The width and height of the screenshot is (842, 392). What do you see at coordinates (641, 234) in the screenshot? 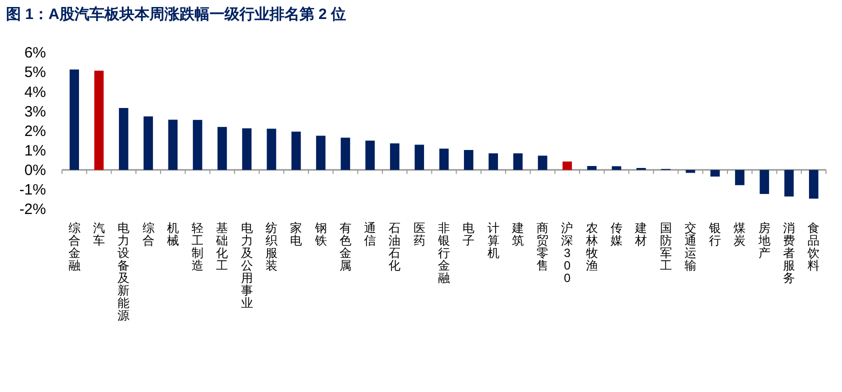
I see `x-tick-label: 建材` at bounding box center [641, 234].